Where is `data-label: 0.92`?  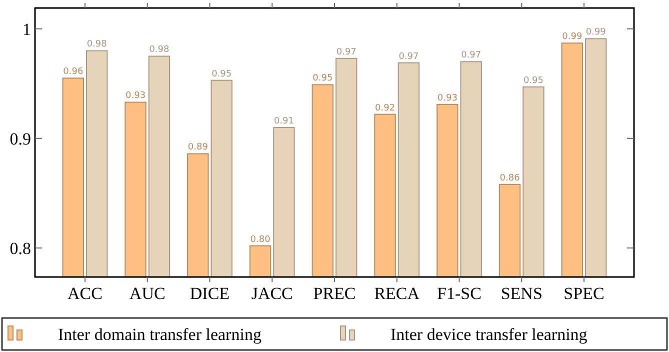
data-label: 0.92 is located at coordinates (385, 108).